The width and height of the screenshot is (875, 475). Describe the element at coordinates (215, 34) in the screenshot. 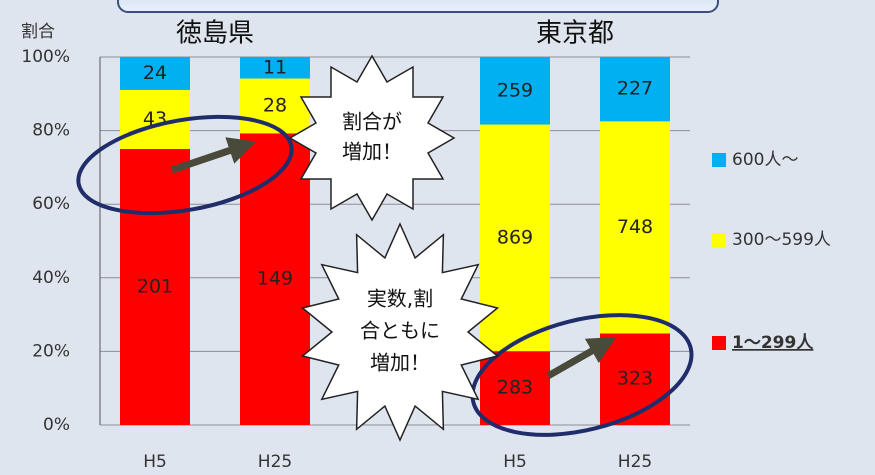

I see `group-label: 徳島県` at that location.